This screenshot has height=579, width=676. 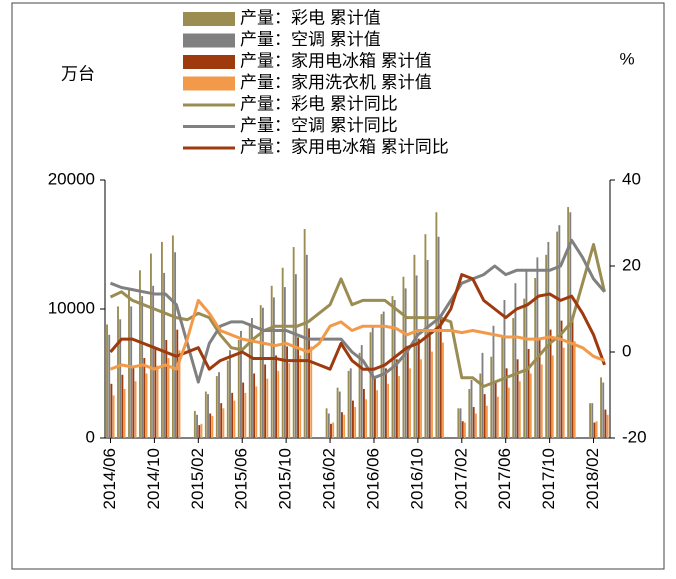 What do you see at coordinates (631, 178) in the screenshot?
I see `y2-tick-label: 40` at bounding box center [631, 178].